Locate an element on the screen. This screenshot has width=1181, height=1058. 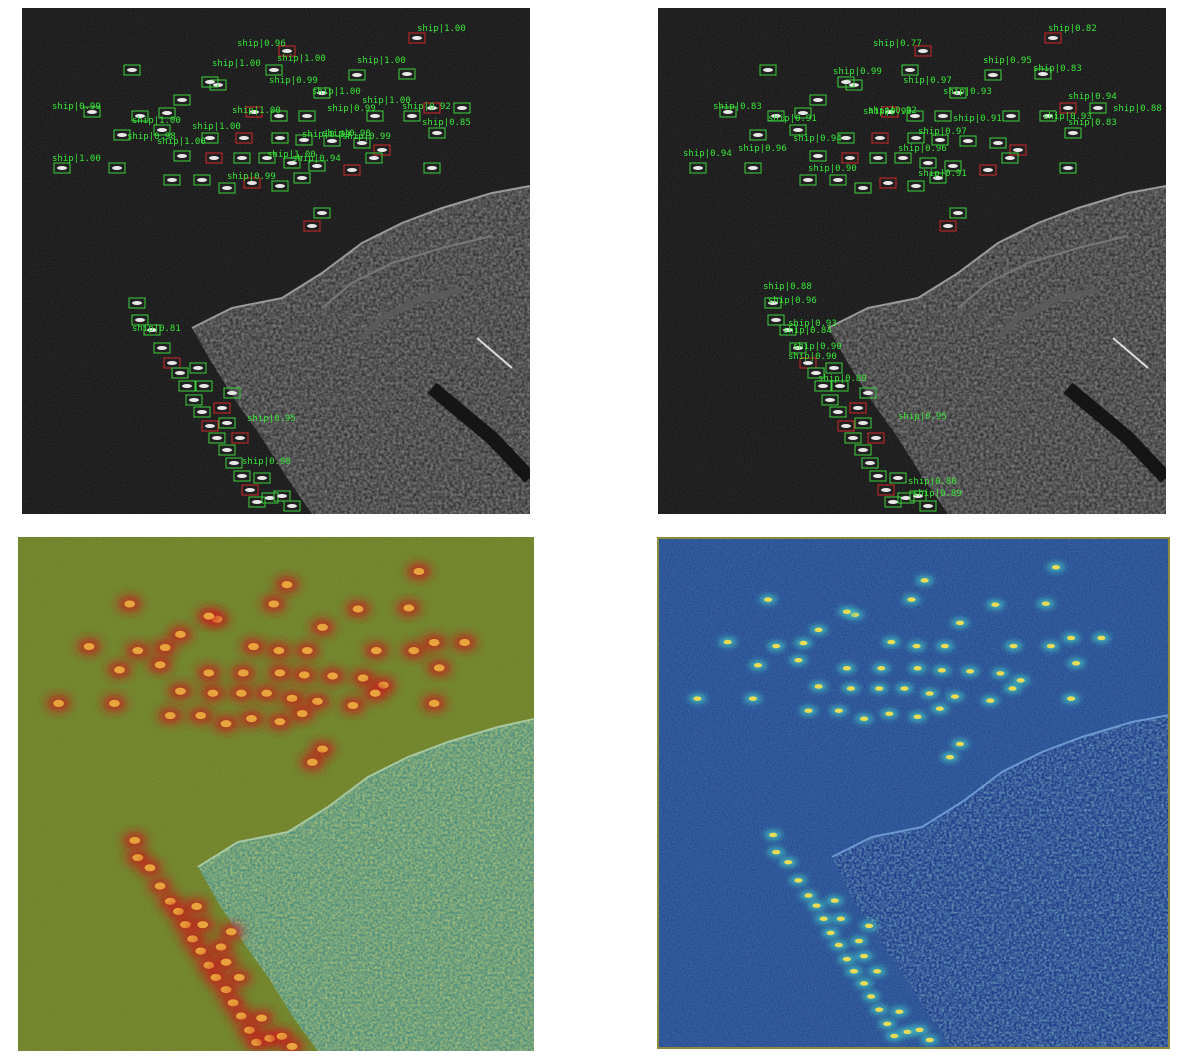
detection-label: ship|0.89 is located at coordinates (842, 379).